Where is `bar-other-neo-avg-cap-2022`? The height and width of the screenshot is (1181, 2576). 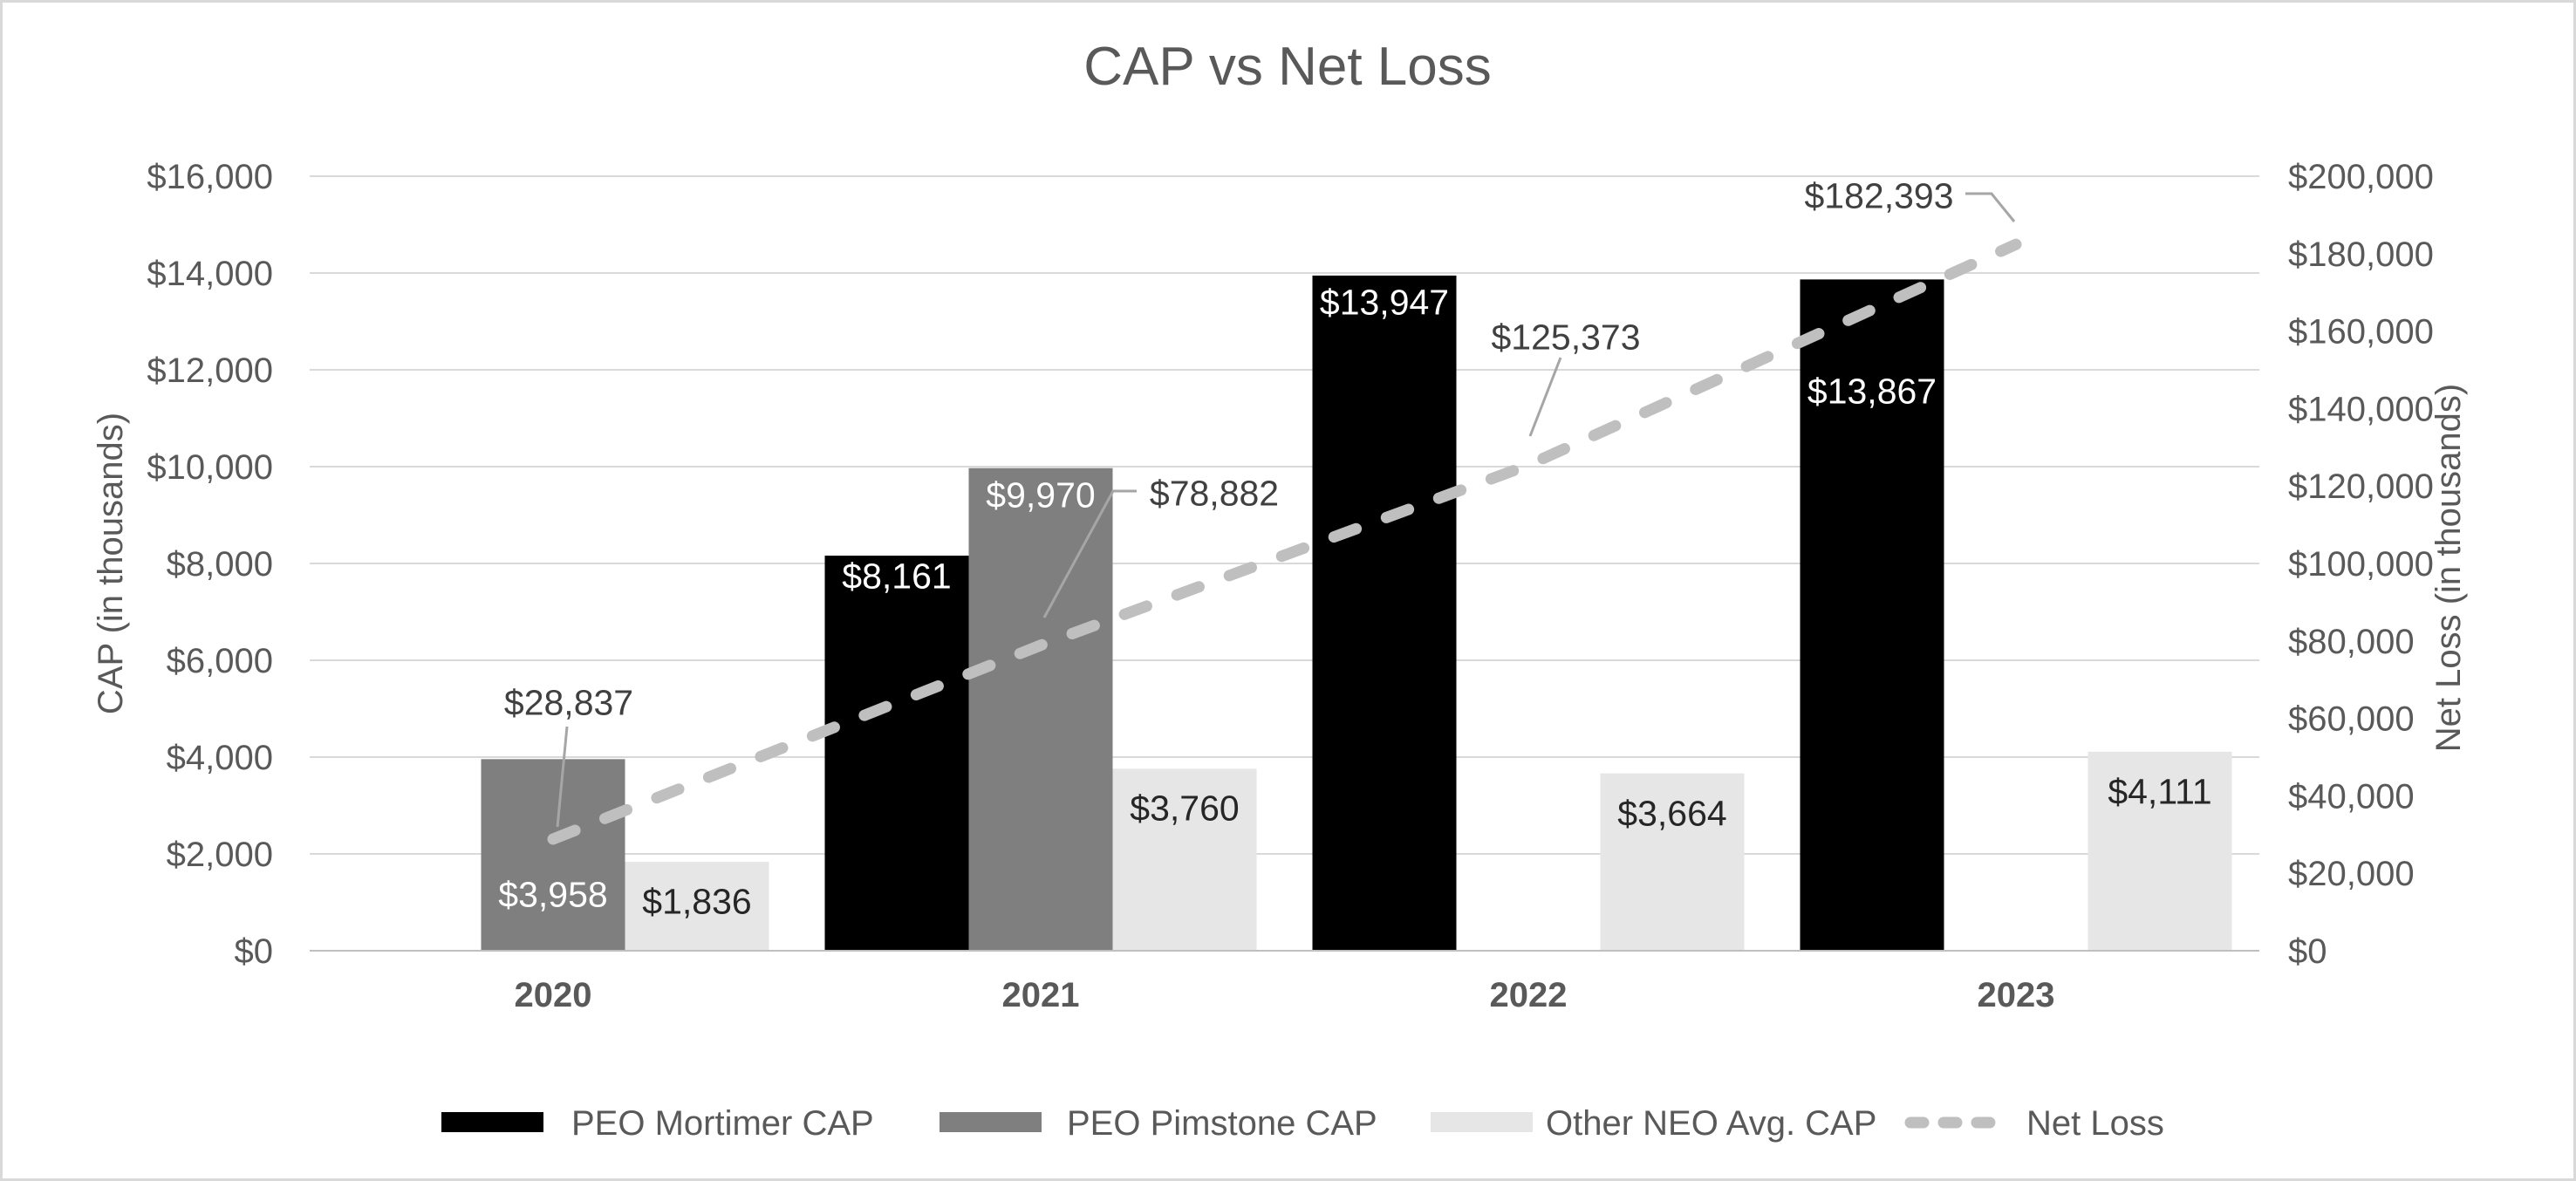 bar-other-neo-avg-cap-2022 is located at coordinates (1672, 862).